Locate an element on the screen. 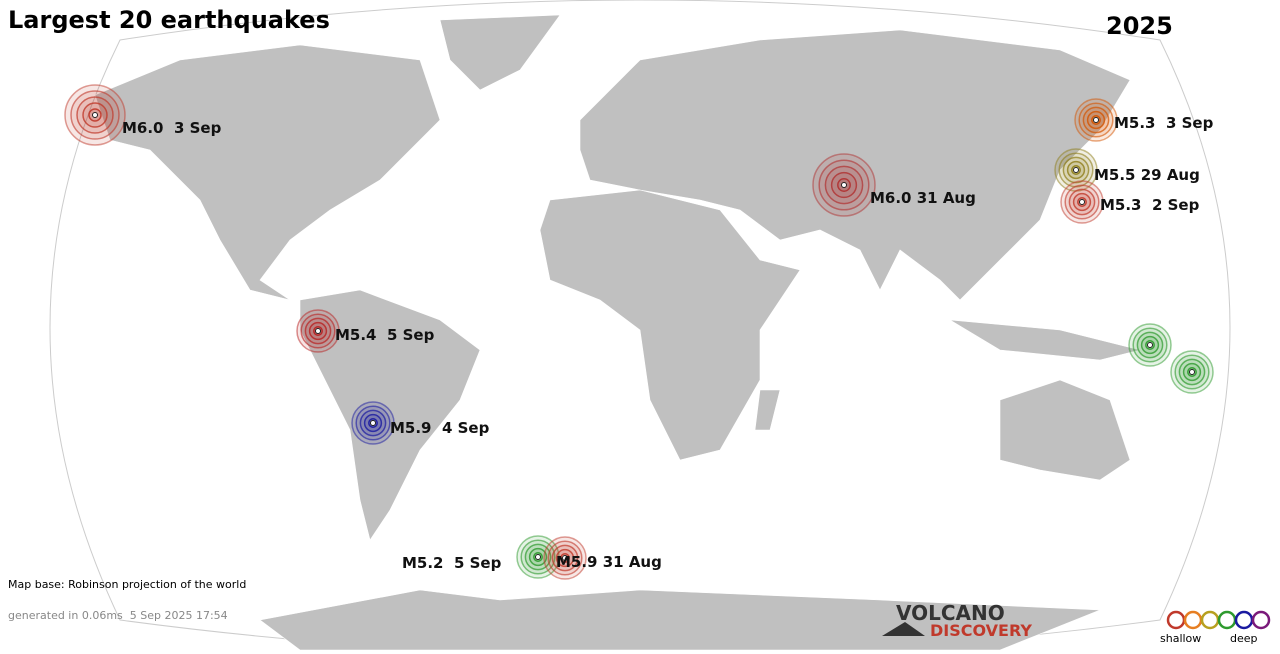 The image size is (1280, 654). title: Largest 20 earthquakes is located at coordinates (169, 20).